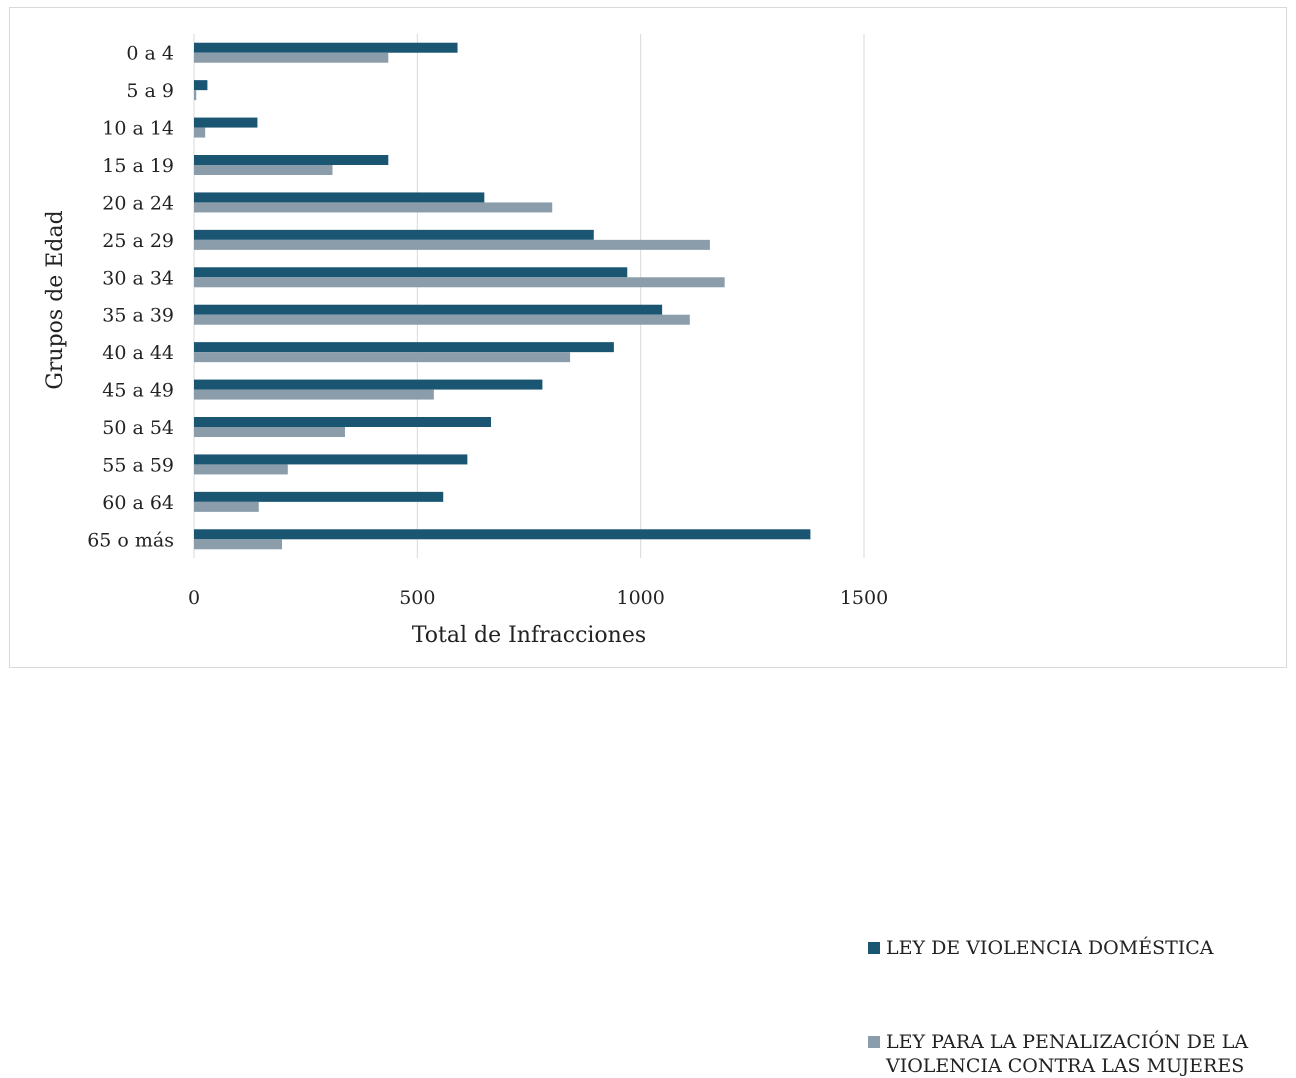 The image size is (1296, 1078). What do you see at coordinates (138, 203) in the screenshot?
I see `y-tick-label: 20 a 24` at bounding box center [138, 203].